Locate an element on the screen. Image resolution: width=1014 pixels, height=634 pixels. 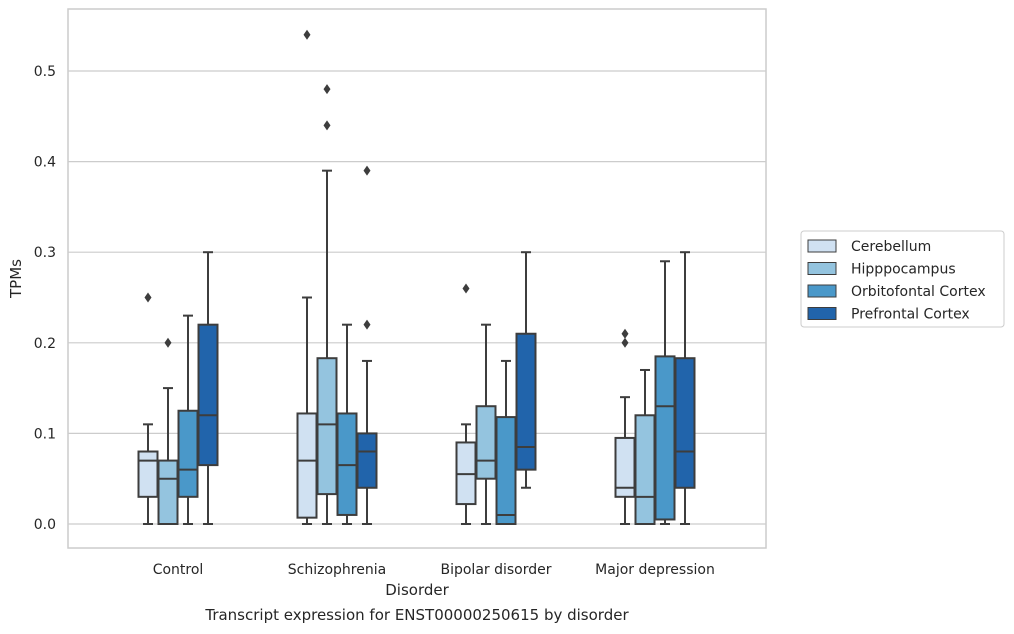
legend-frame is located at coordinates (902, 279).